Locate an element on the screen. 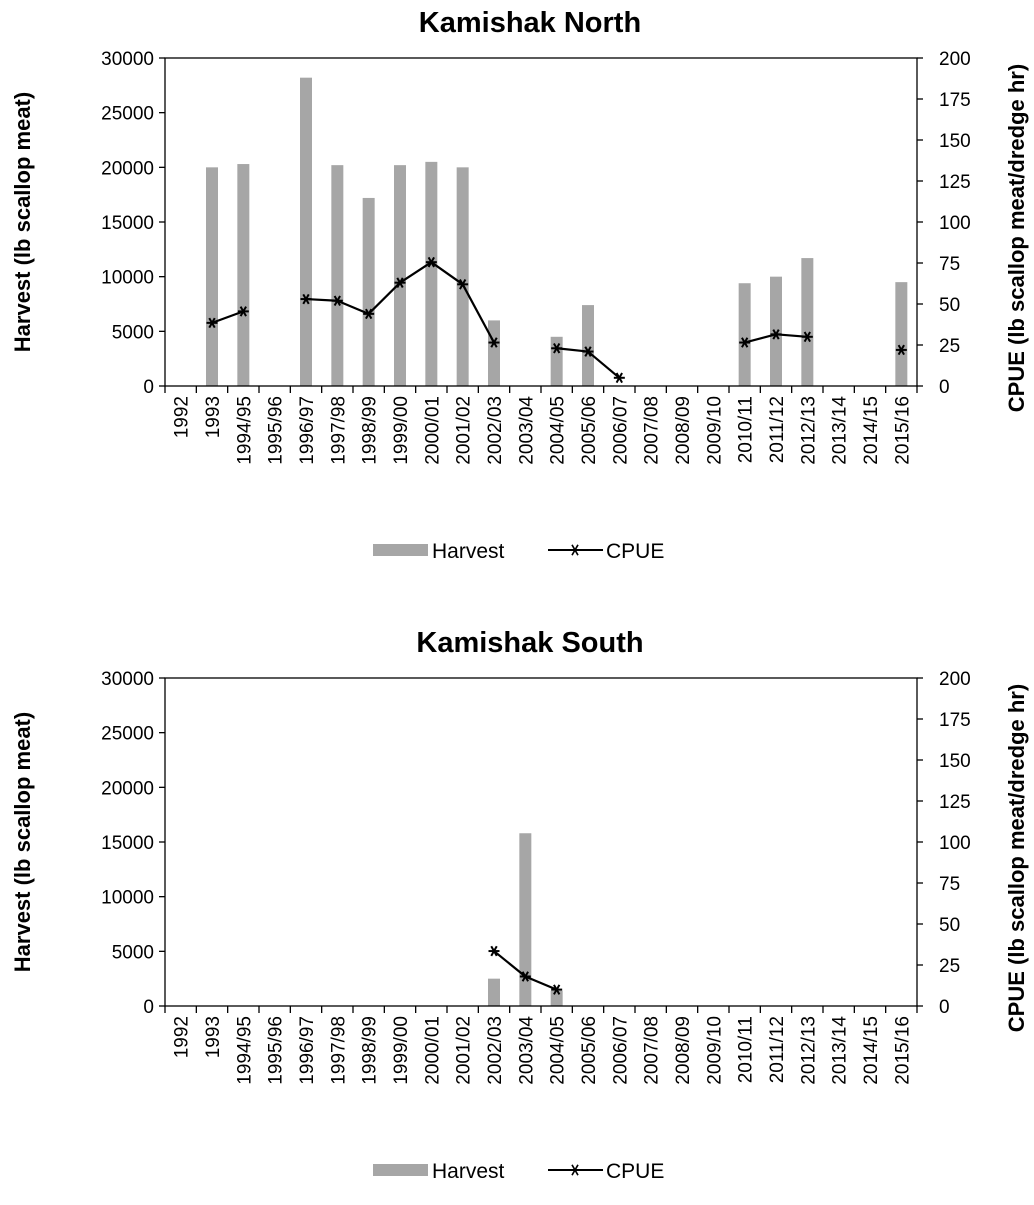 Image resolution: width=1034 pixels, height=1205 pixels. x-tick-label: 2007/08 is located at coordinates (652, 430).